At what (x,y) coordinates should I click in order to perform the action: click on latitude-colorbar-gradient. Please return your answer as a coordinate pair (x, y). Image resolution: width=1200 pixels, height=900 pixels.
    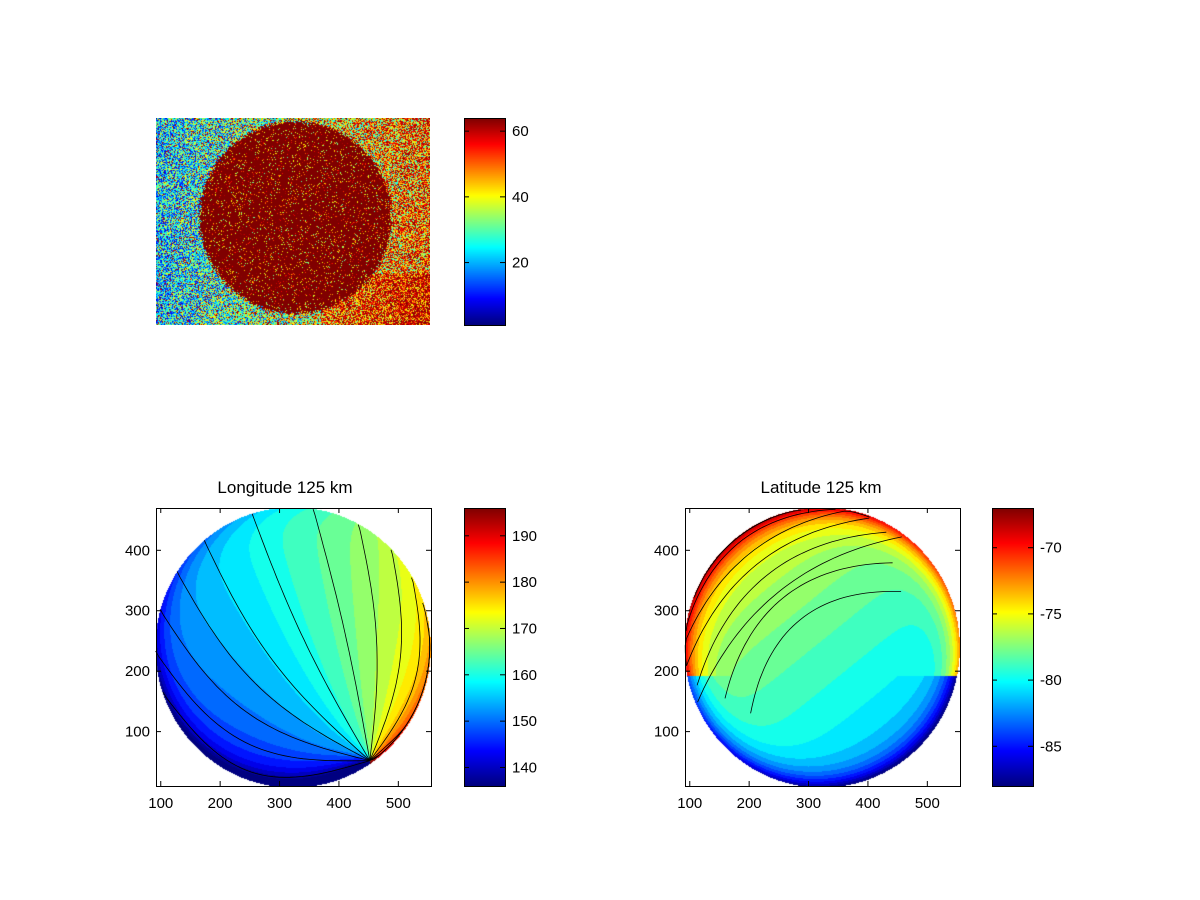
    Looking at the image, I should click on (1012, 647).